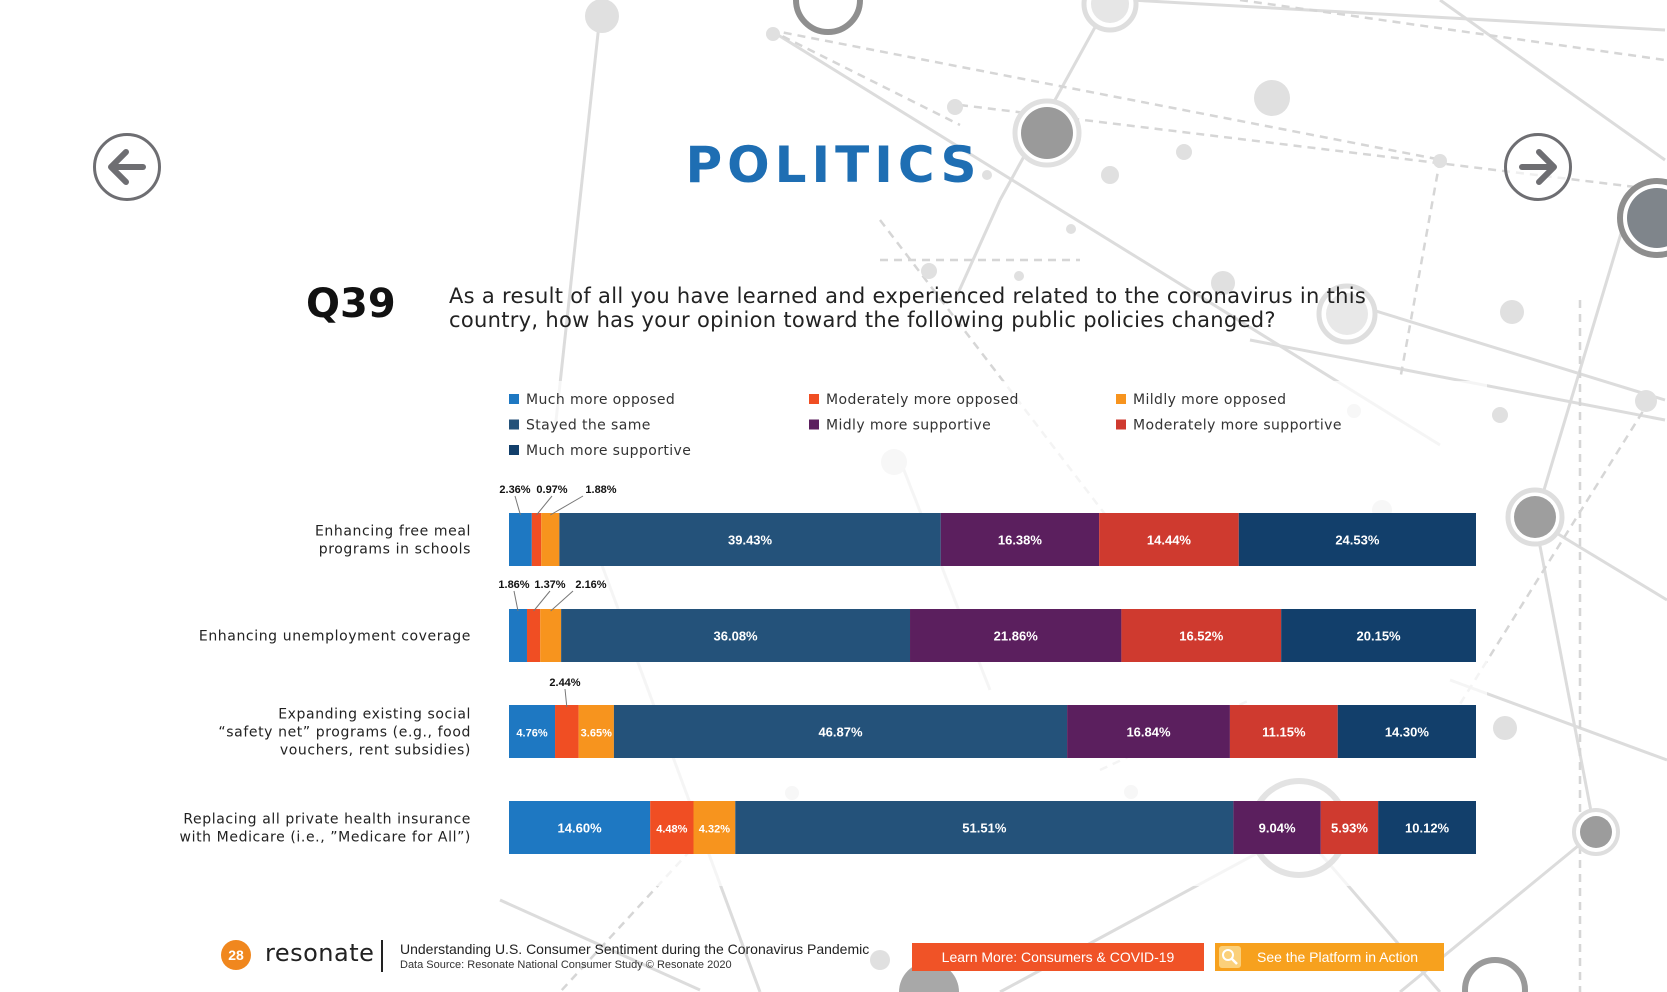 This screenshot has width=1667, height=992. I want to click on data-label: 2.16%, so click(590, 585).